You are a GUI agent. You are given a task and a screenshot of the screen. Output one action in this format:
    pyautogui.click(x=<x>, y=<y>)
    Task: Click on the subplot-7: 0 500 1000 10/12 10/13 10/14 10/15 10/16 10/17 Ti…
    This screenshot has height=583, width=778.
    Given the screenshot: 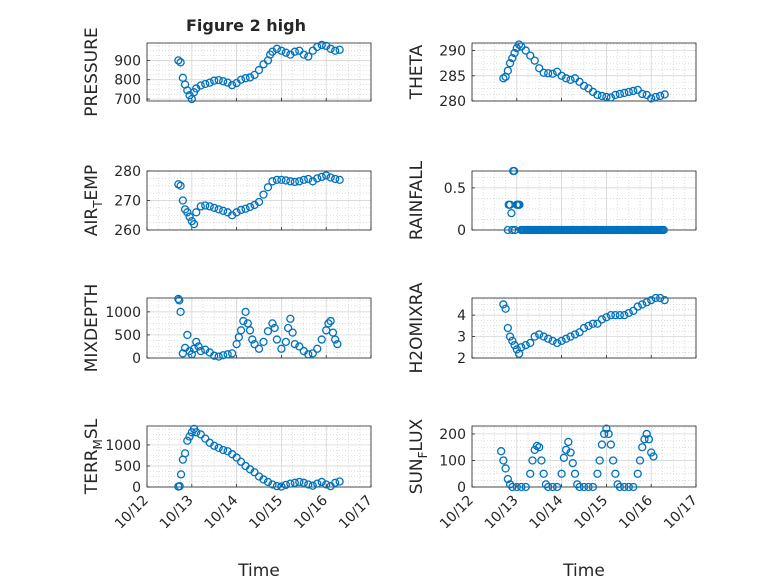 What is the action you would take?
    pyautogui.click(x=229, y=499)
    